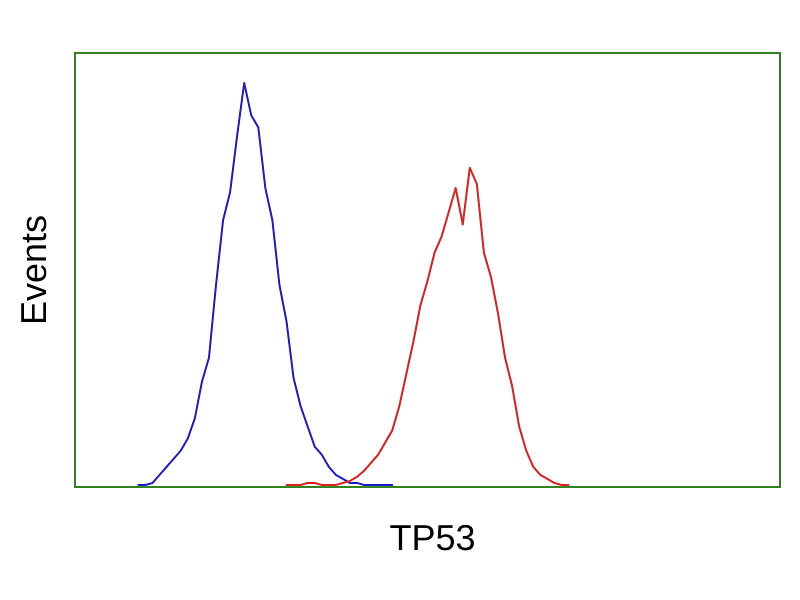 The width and height of the screenshot is (800, 600). What do you see at coordinates (432, 537) in the screenshot?
I see `x-axis-title: TP53` at bounding box center [432, 537].